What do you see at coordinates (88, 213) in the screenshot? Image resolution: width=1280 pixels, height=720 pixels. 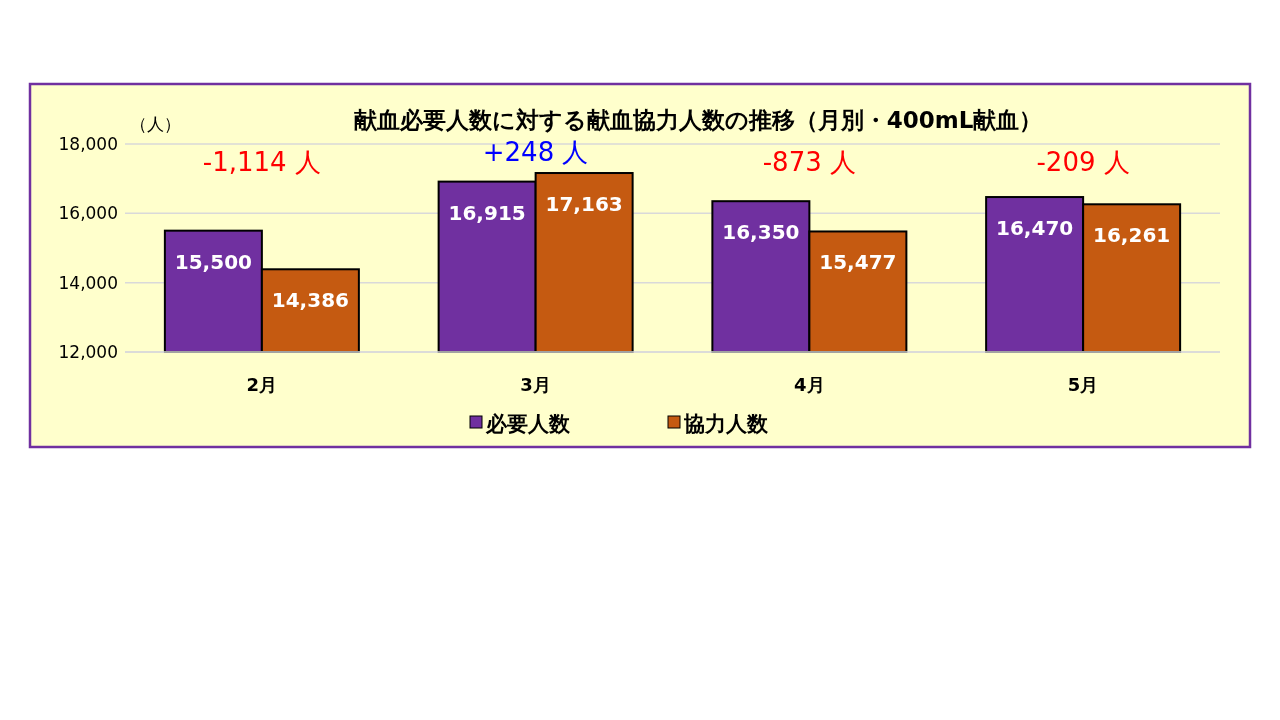 I see `y-tick-label: 16,000` at bounding box center [88, 213].